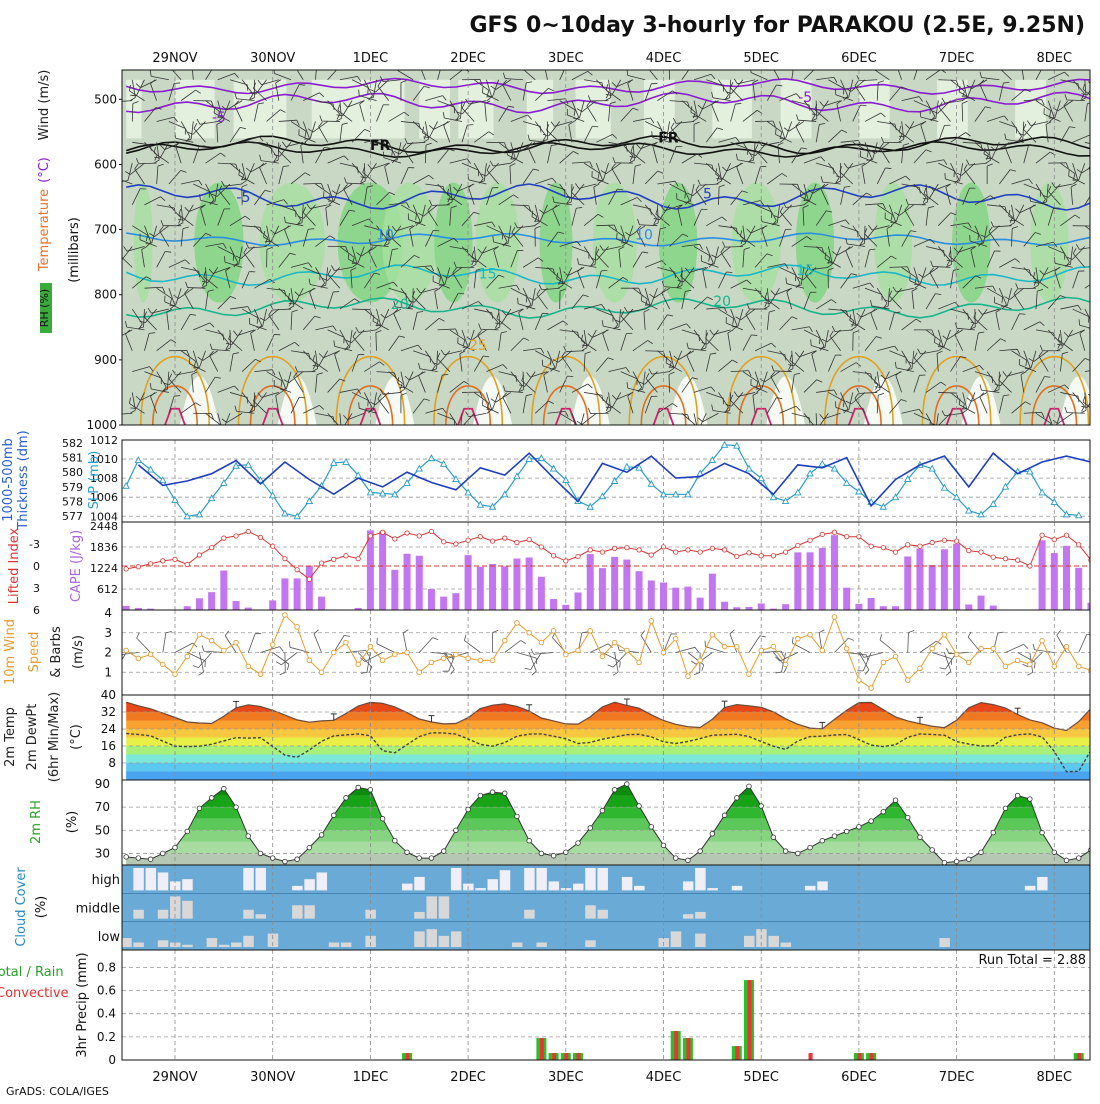 This screenshot has width=1100, height=1104. Describe the element at coordinates (761, 58) in the screenshot. I see `date-label-top: 5DEC` at that location.